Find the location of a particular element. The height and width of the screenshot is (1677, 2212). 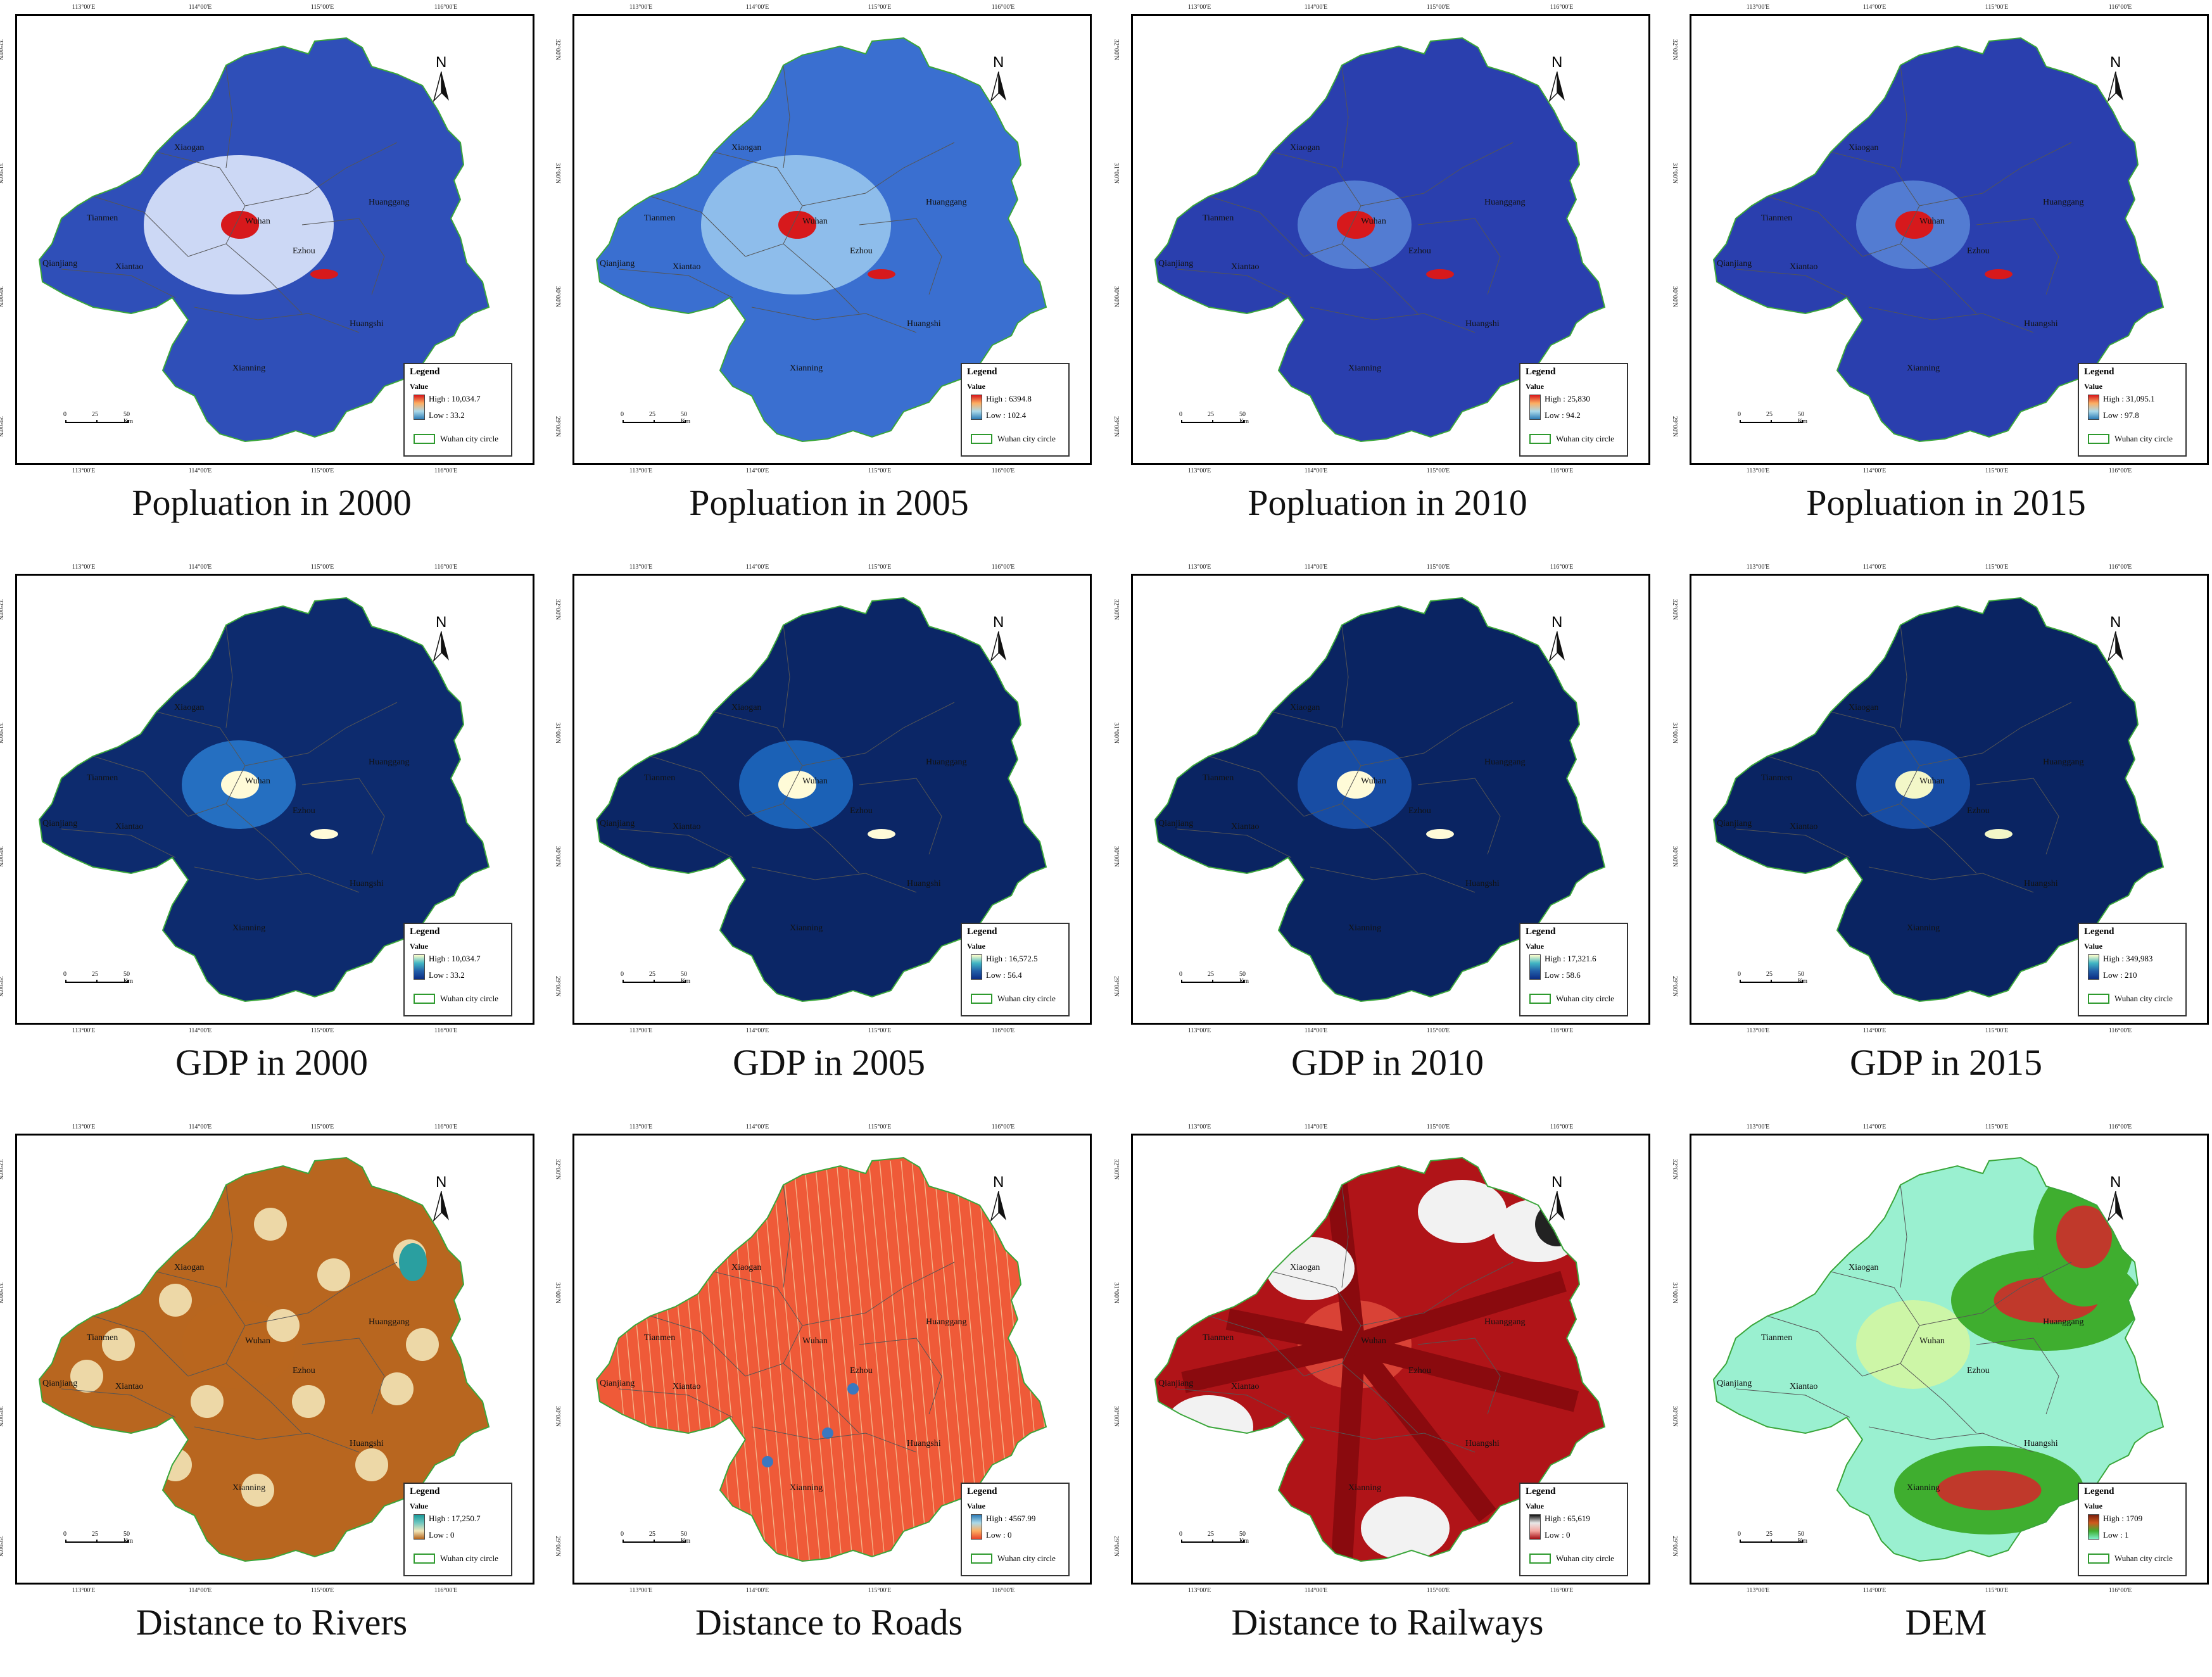

region-boundary is located at coordinates (264, 800).